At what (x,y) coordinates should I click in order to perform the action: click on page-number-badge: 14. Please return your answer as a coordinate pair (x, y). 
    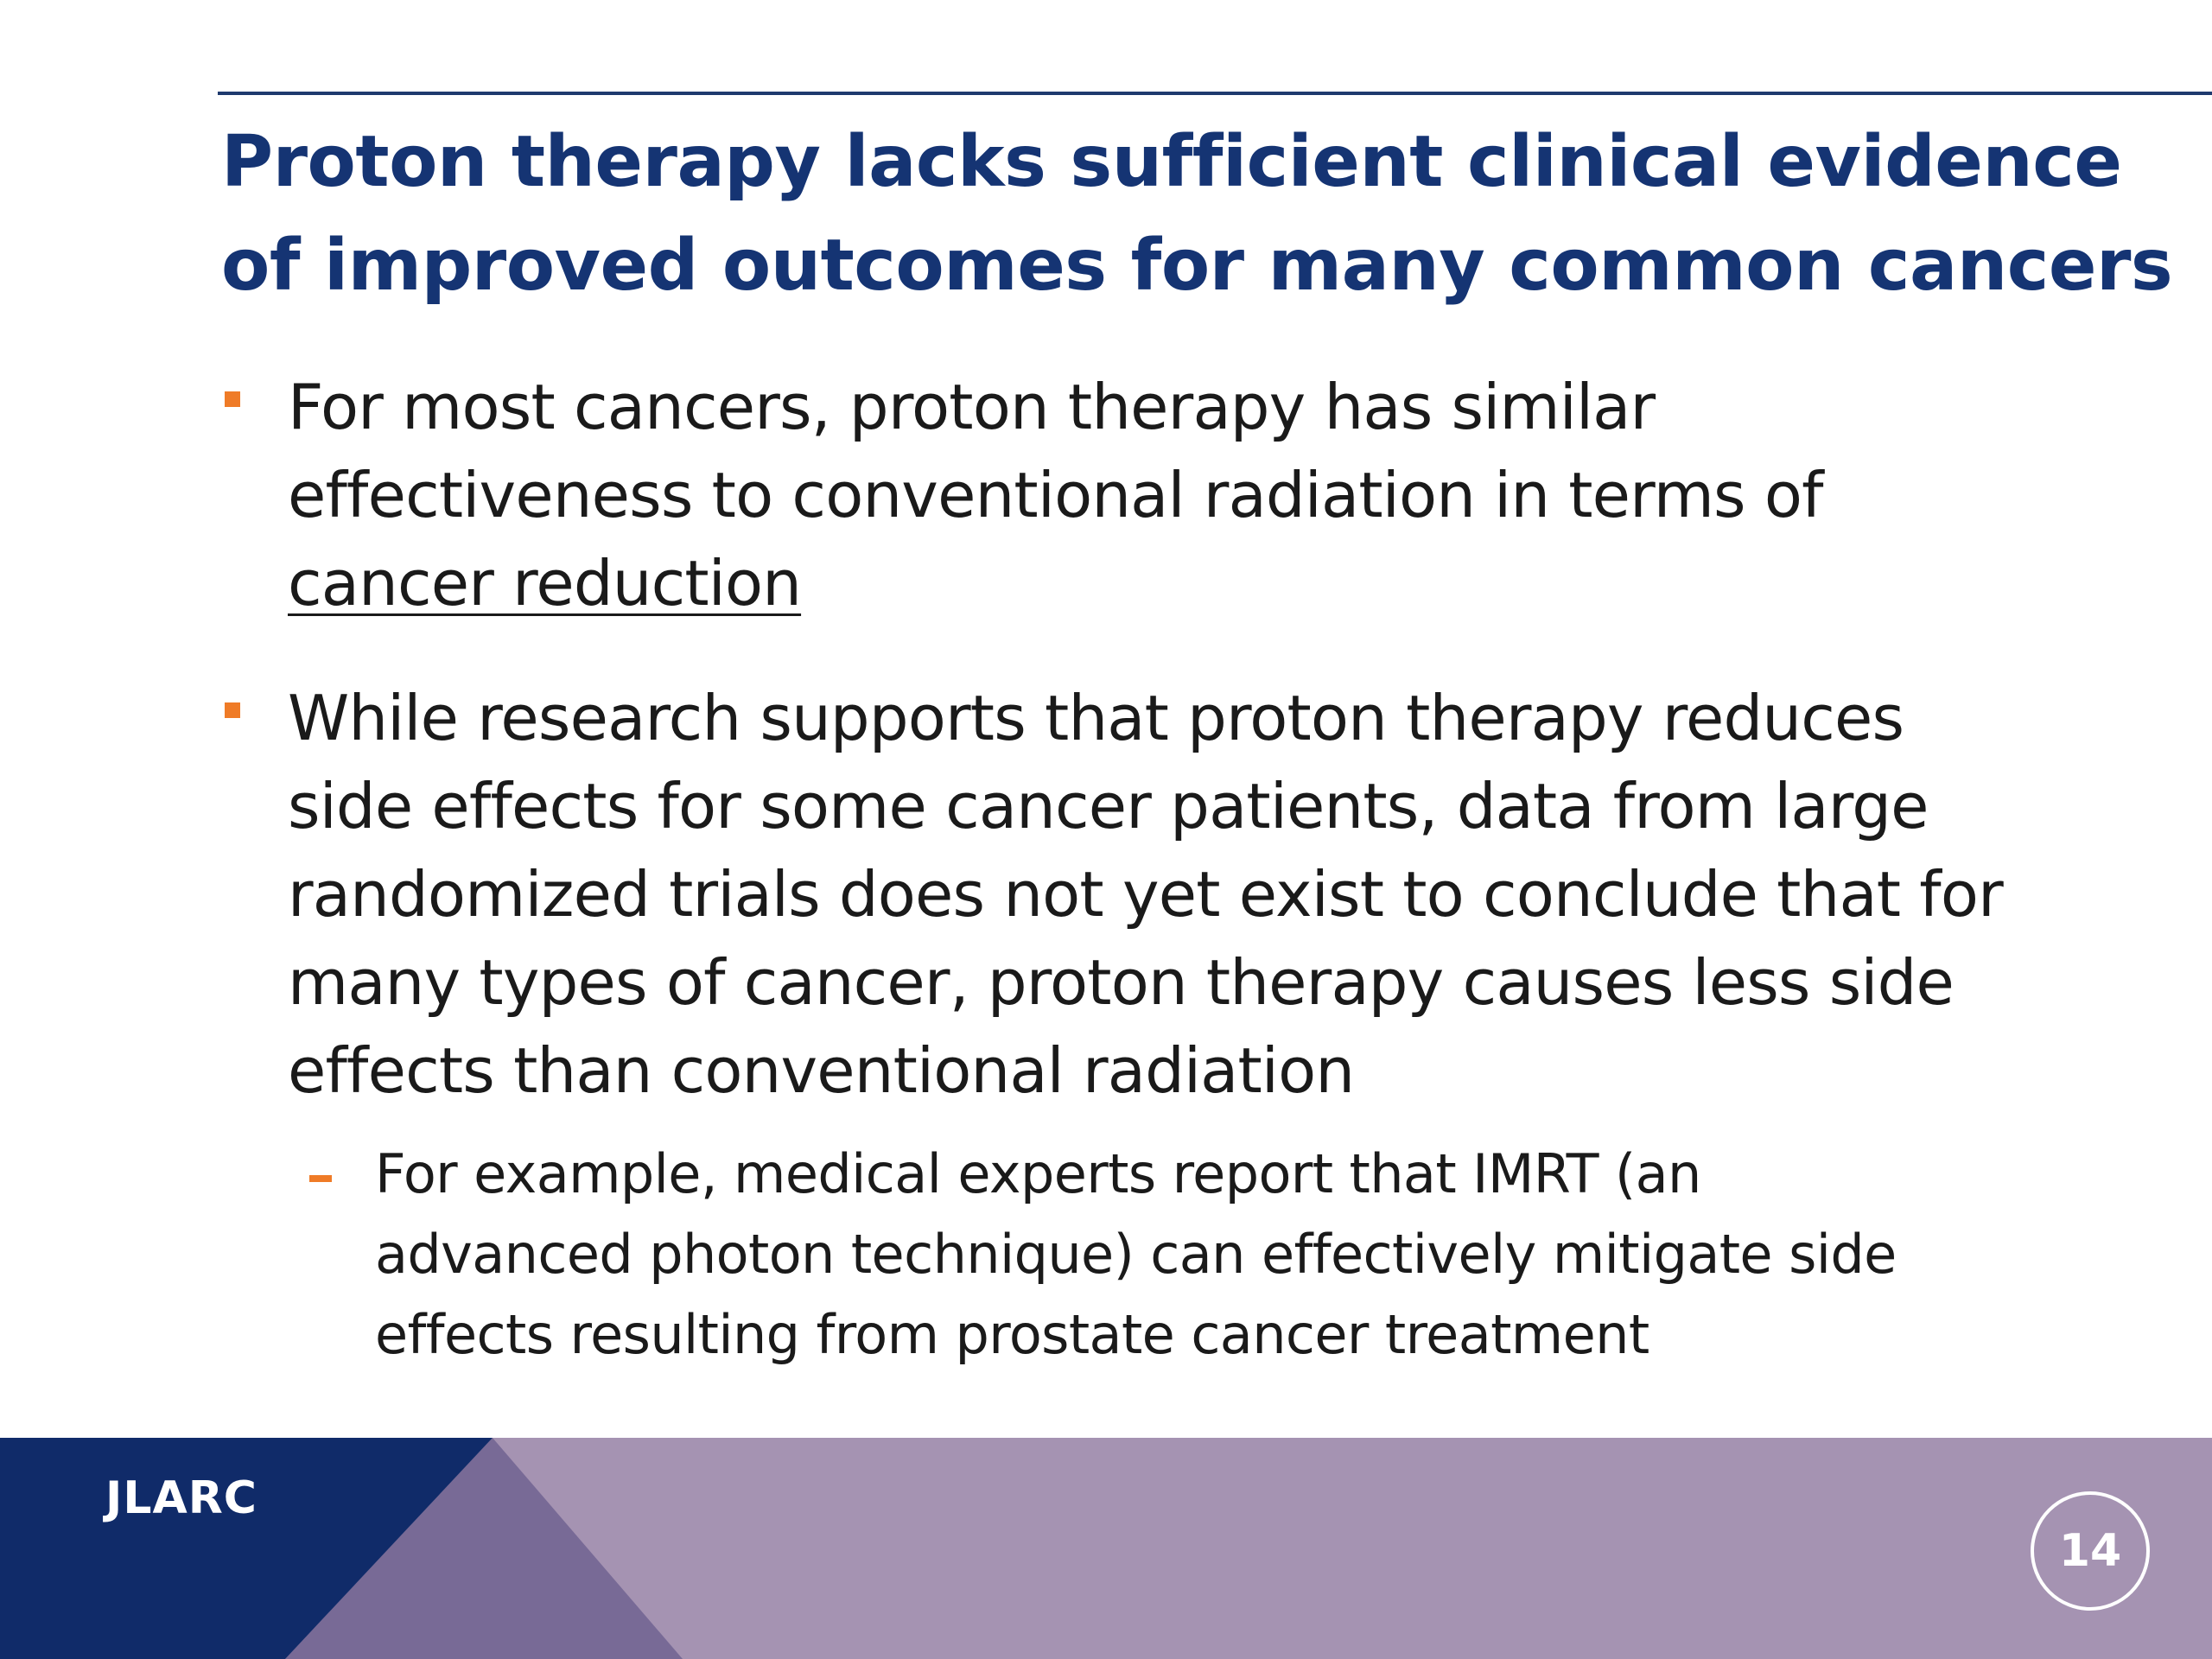
    Looking at the image, I should click on (2090, 1551).